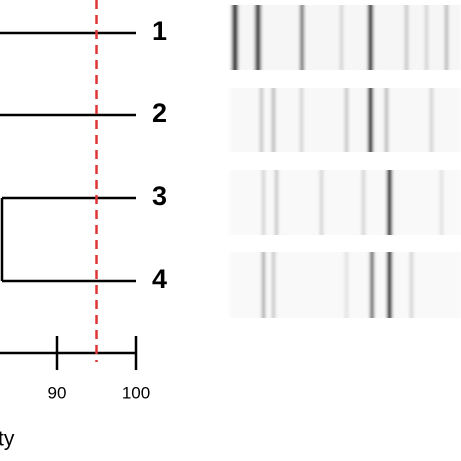 The height and width of the screenshot is (461, 461). Describe the element at coordinates (57, 392) in the screenshot. I see `tick-label: 90` at that location.